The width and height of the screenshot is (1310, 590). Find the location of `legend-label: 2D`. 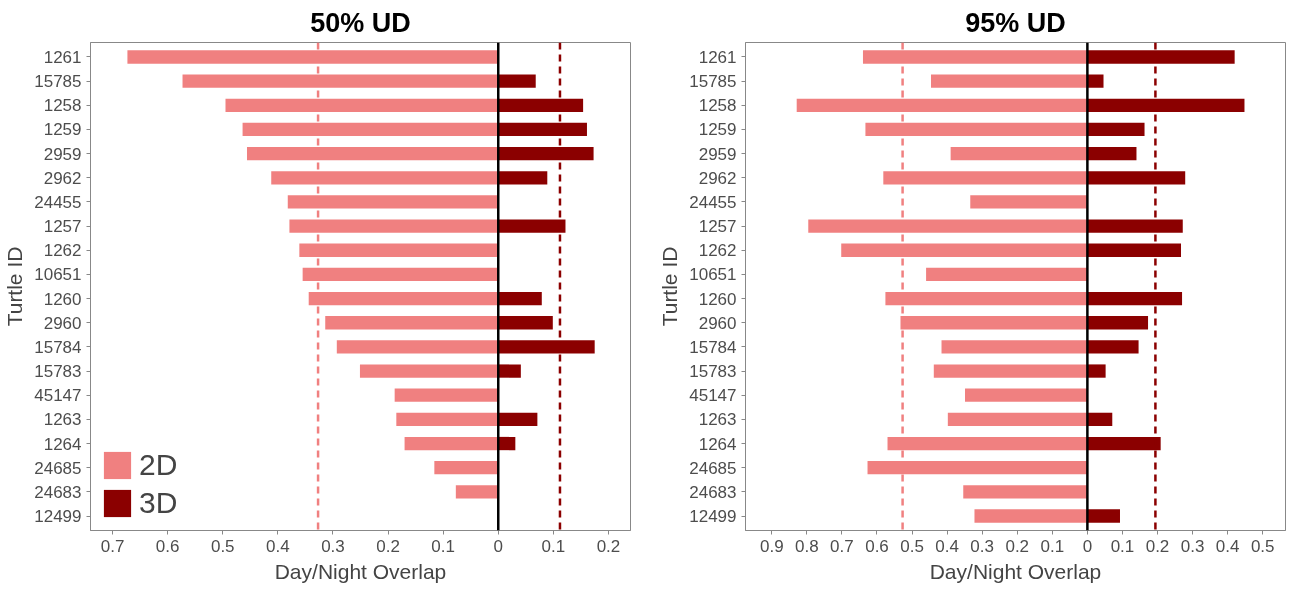

legend-label: 2D is located at coordinates (158, 465).